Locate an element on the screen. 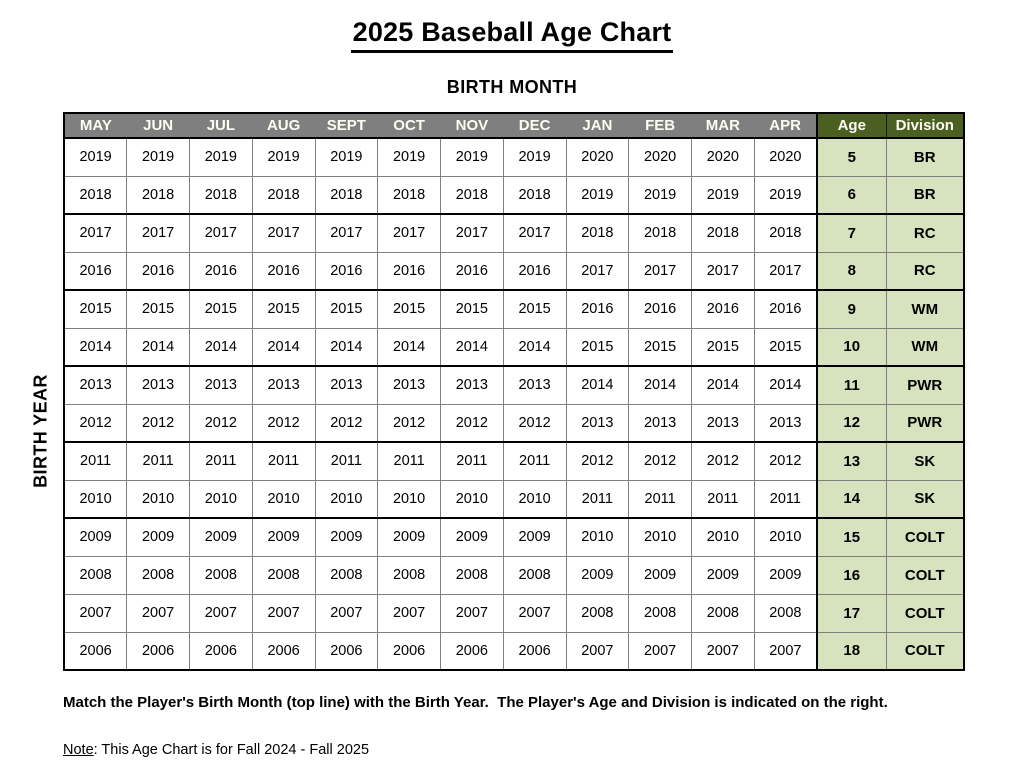  birth-year-cell: 2020 is located at coordinates (785, 157).